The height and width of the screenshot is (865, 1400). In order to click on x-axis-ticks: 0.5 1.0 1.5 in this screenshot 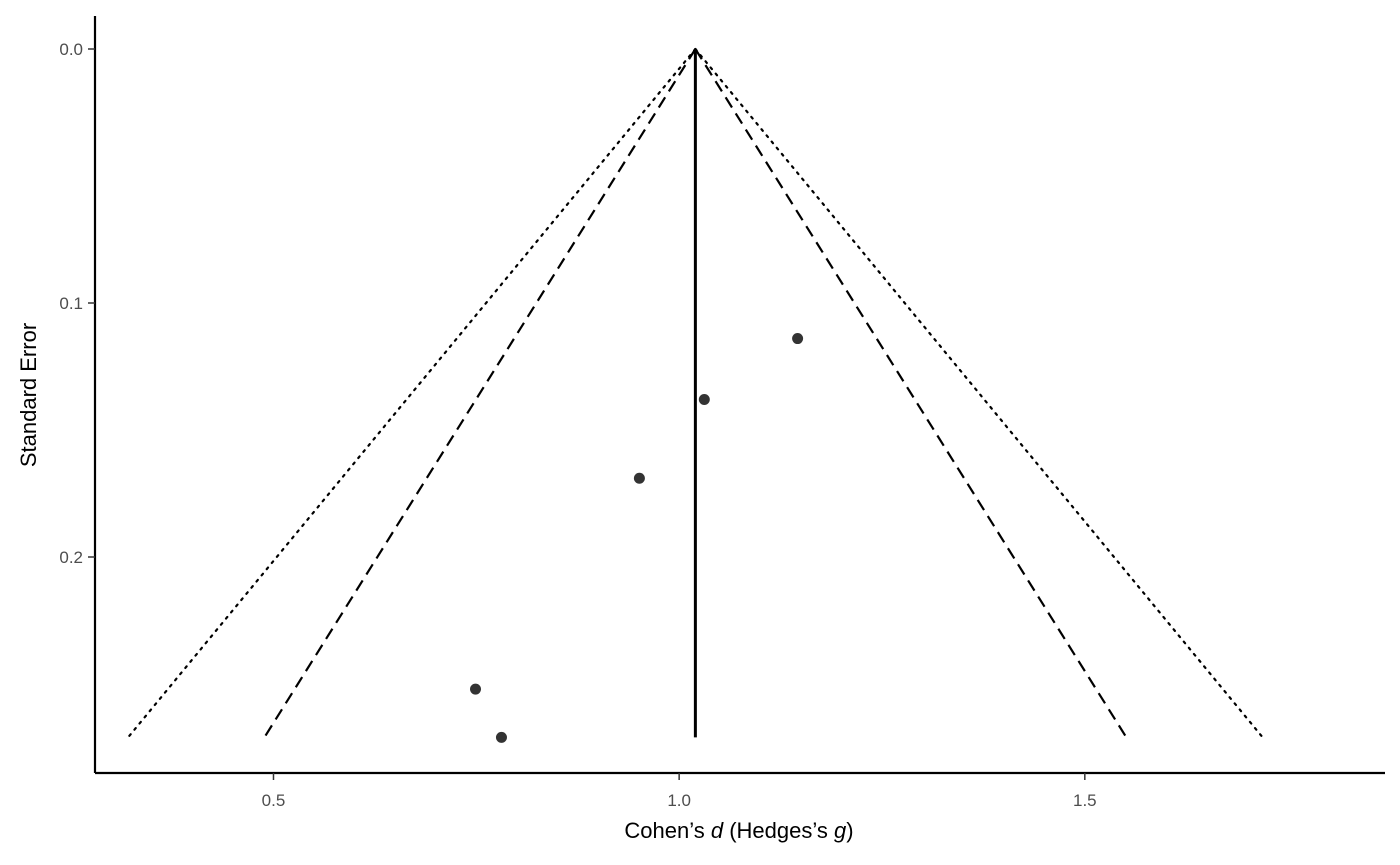, I will do `click(679, 791)`.